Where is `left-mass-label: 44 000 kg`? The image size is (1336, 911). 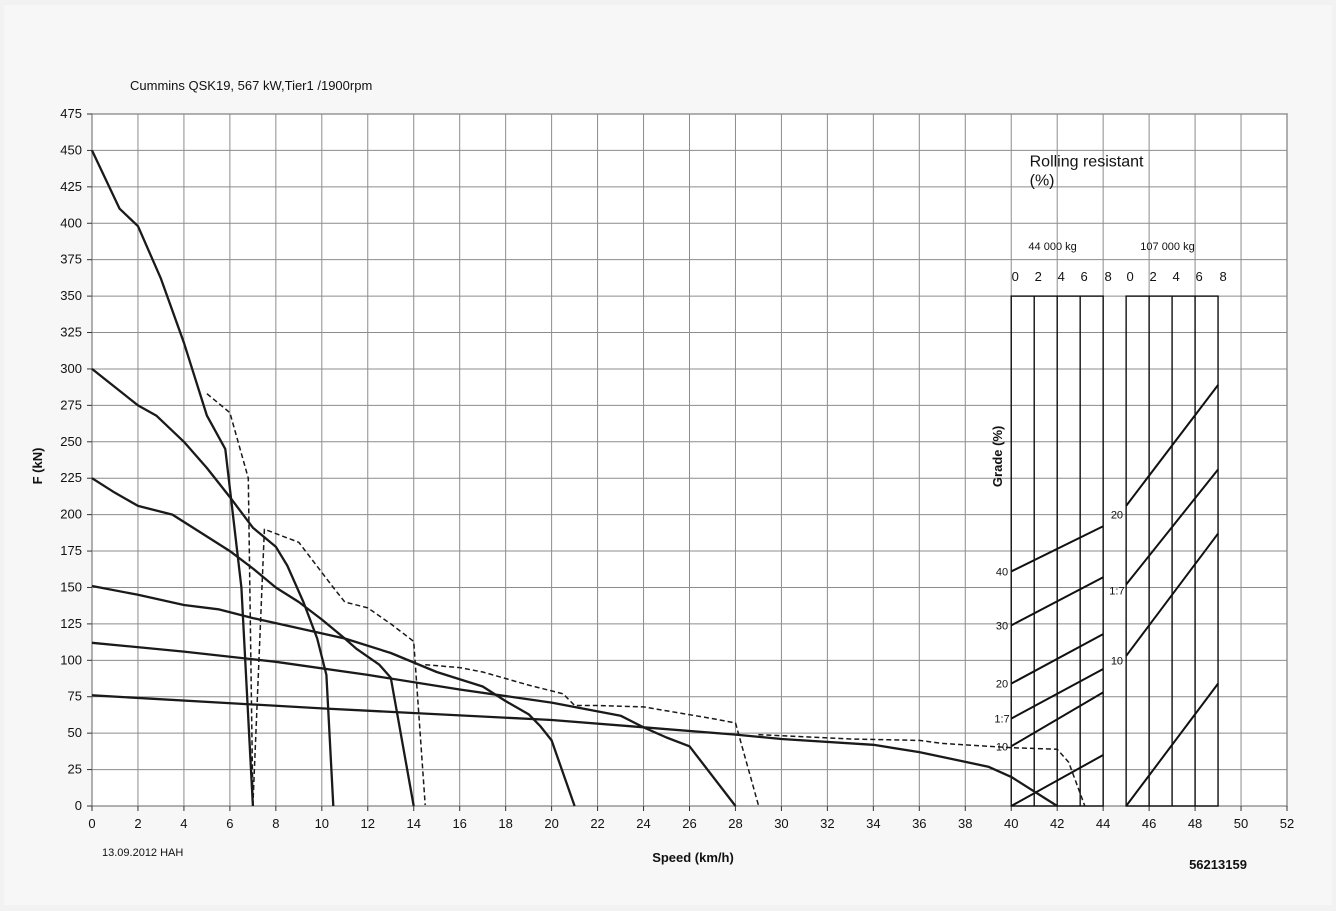
left-mass-label: 44 000 kg is located at coordinates (1052, 247).